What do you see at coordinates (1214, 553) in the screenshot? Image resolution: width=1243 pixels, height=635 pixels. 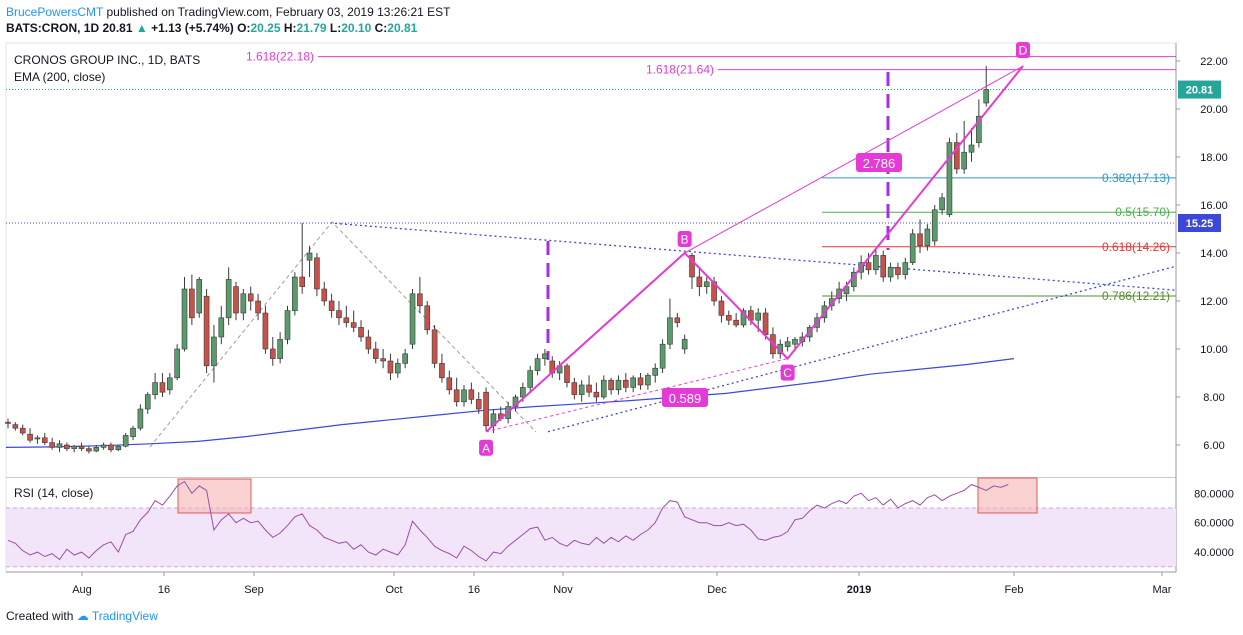 I see `rsi-tick-label: 40.0000` at bounding box center [1214, 553].